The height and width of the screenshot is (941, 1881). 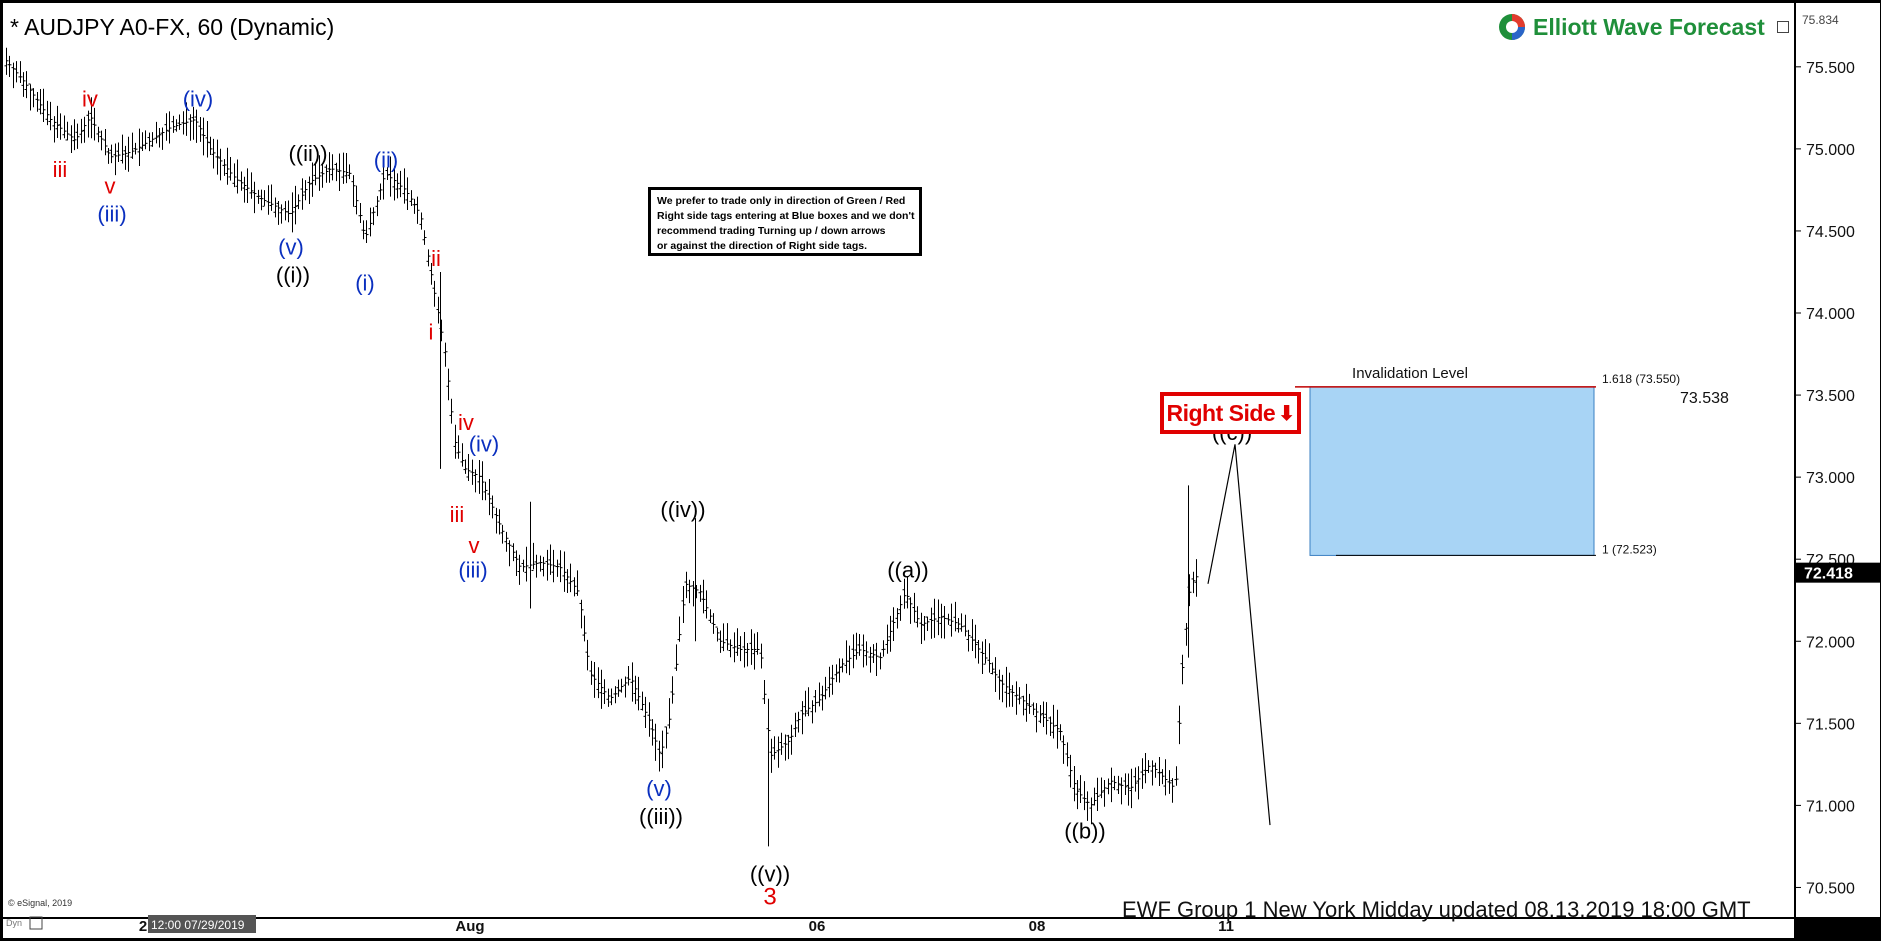 What do you see at coordinates (1830, 888) in the screenshot?
I see `y-tick-label: 70.500` at bounding box center [1830, 888].